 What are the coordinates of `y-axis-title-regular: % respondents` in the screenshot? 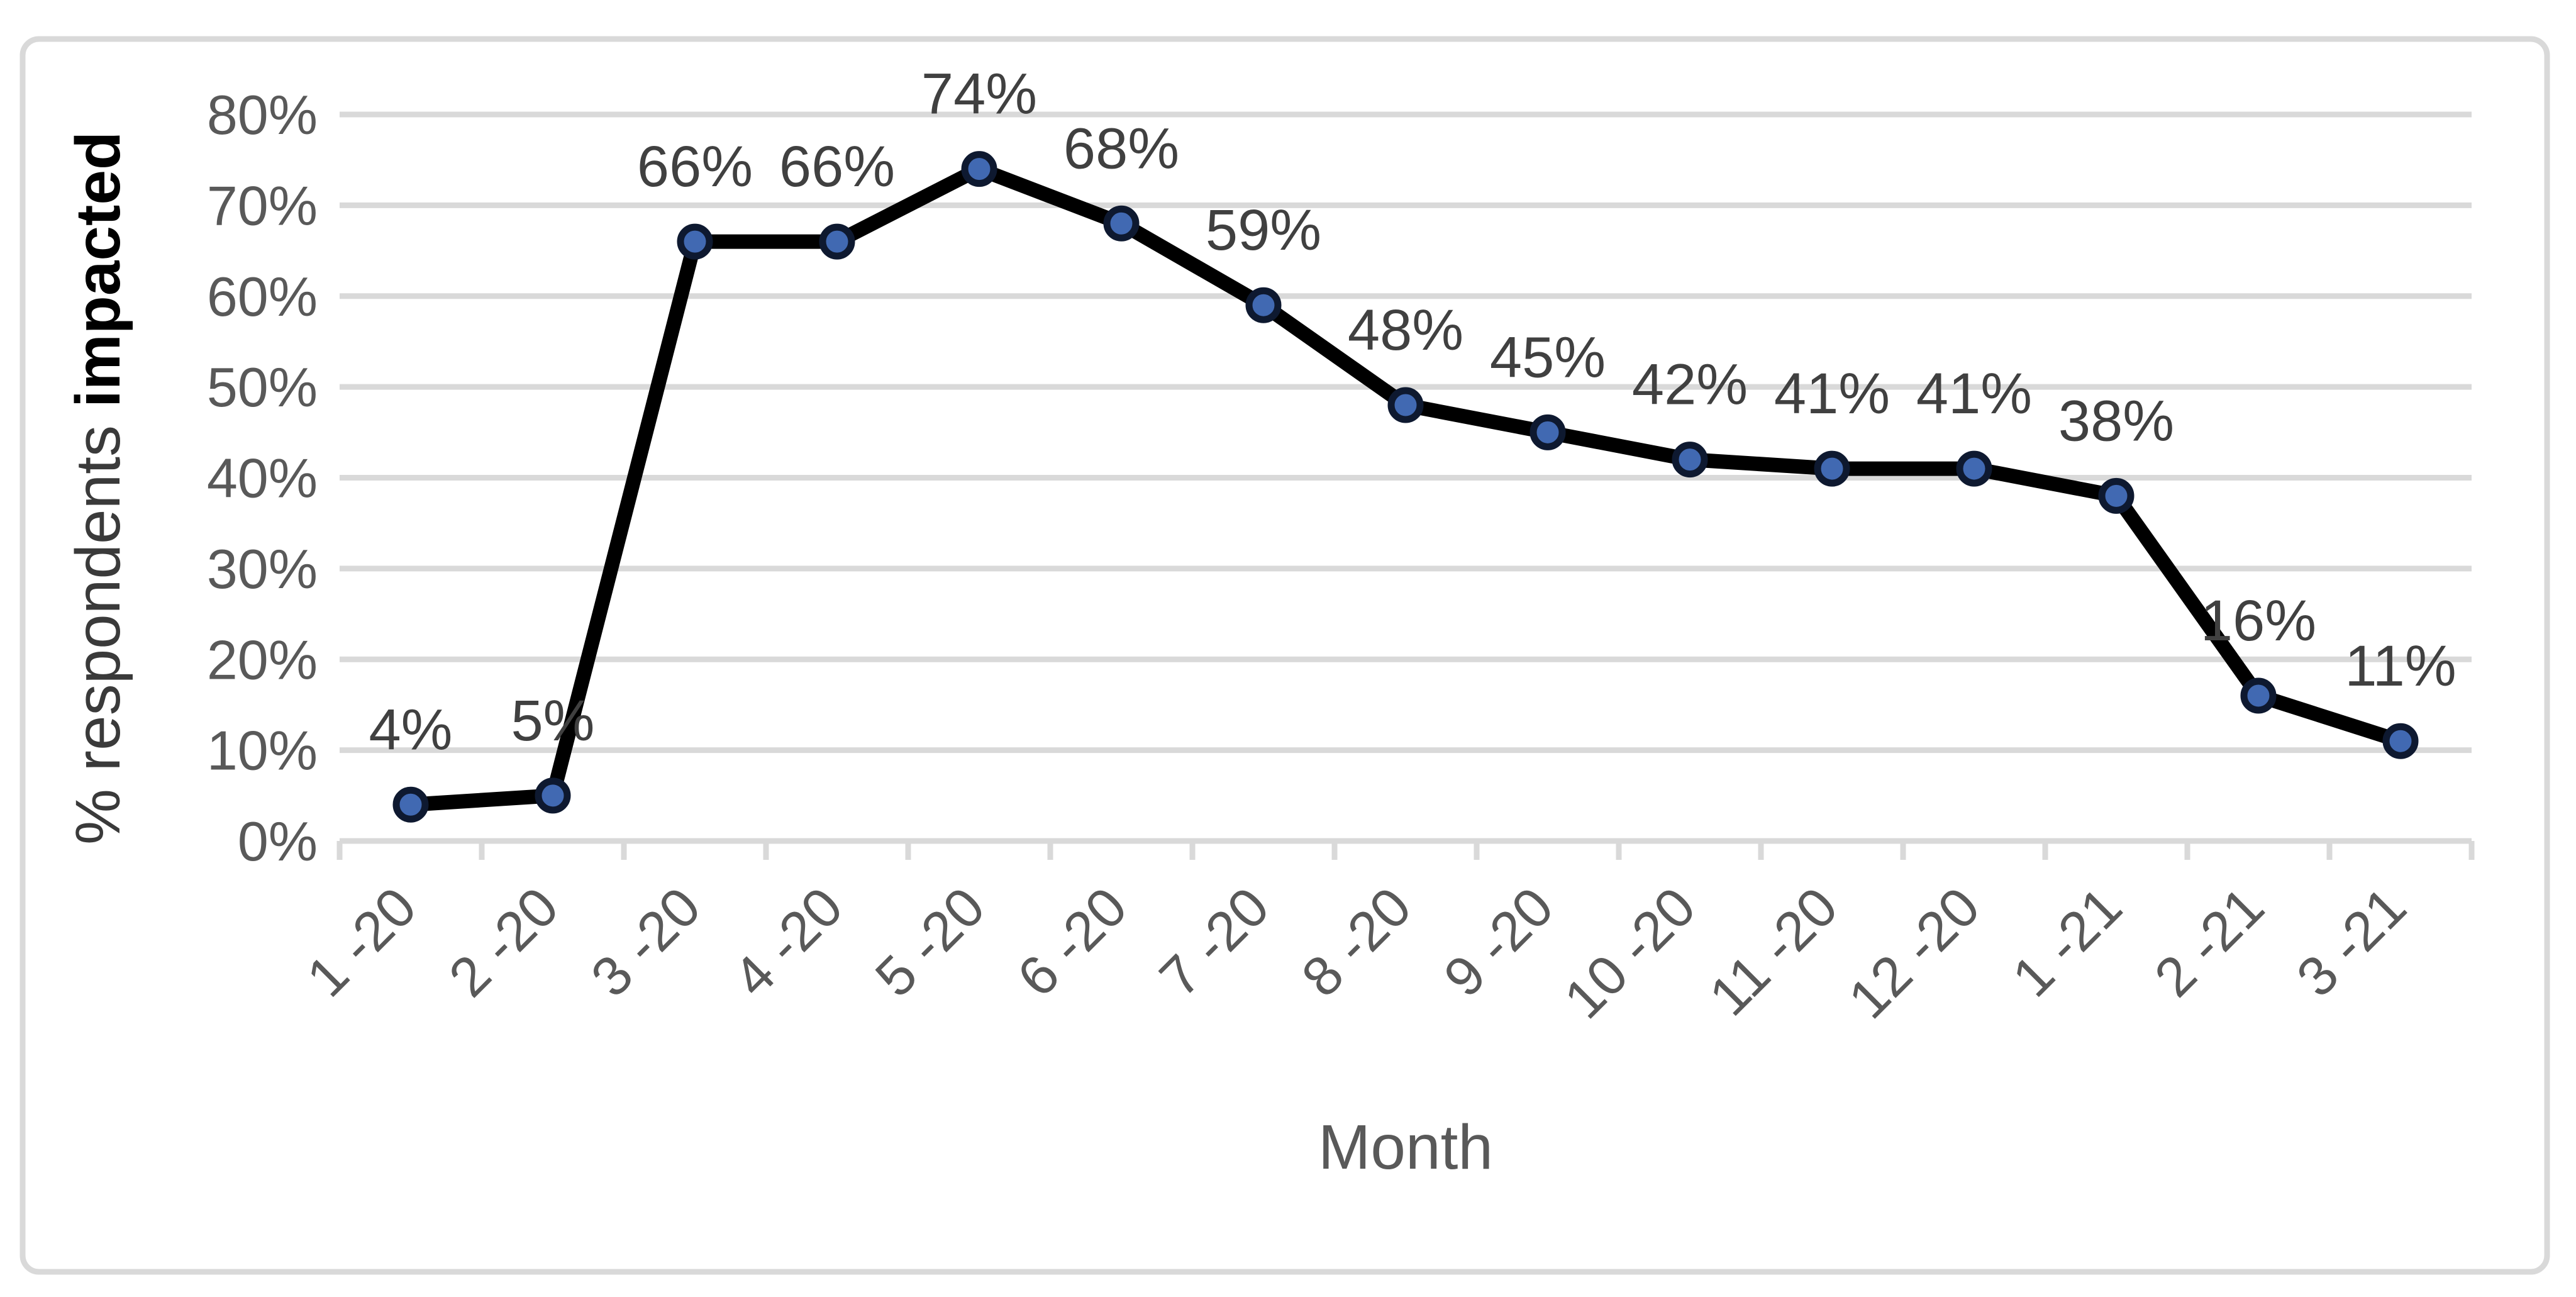 It's located at (98, 635).